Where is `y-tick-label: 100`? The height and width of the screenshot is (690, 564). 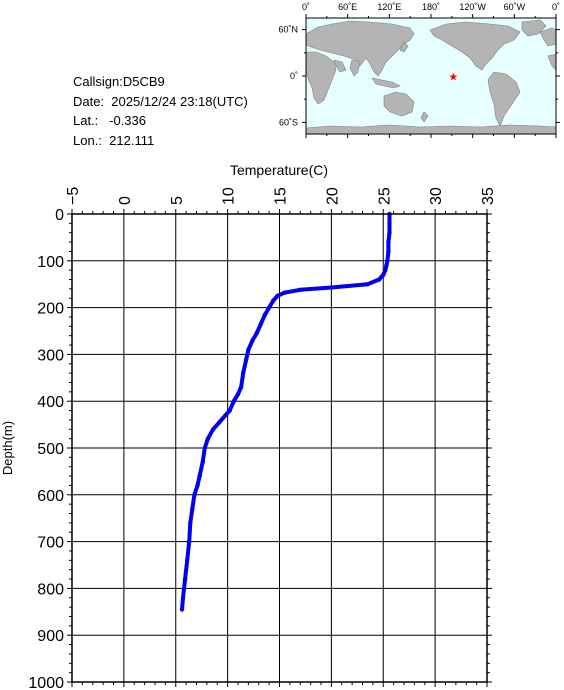 y-tick-label: 100 is located at coordinates (50, 262).